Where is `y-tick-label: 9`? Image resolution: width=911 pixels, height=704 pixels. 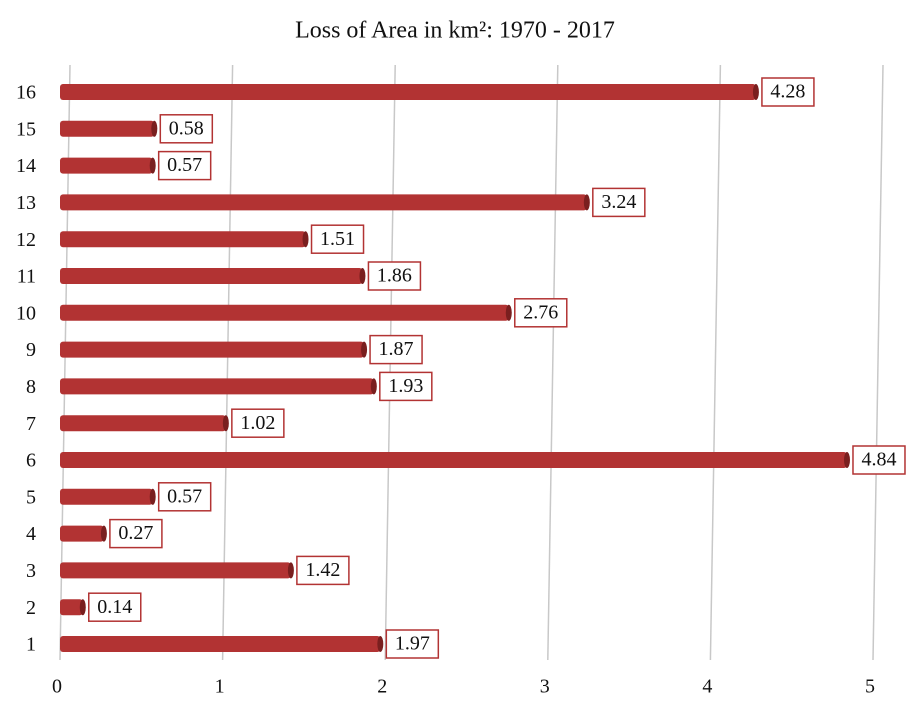
y-tick-label: 9 is located at coordinates (31, 350).